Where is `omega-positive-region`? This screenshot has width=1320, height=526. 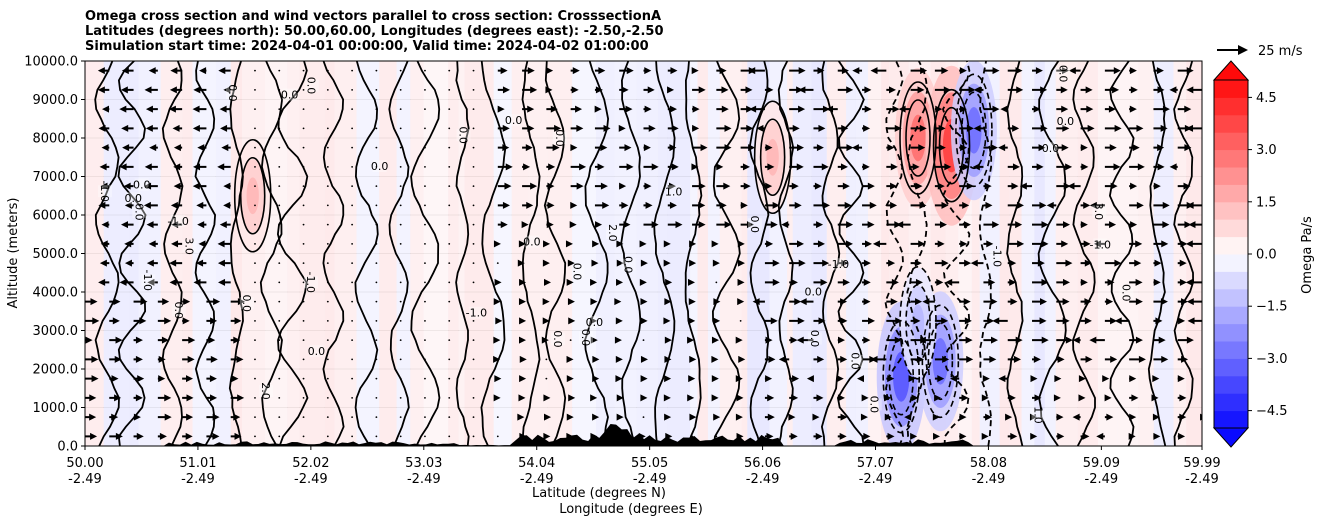
omega-positive-region is located at coordinates (252, 196).